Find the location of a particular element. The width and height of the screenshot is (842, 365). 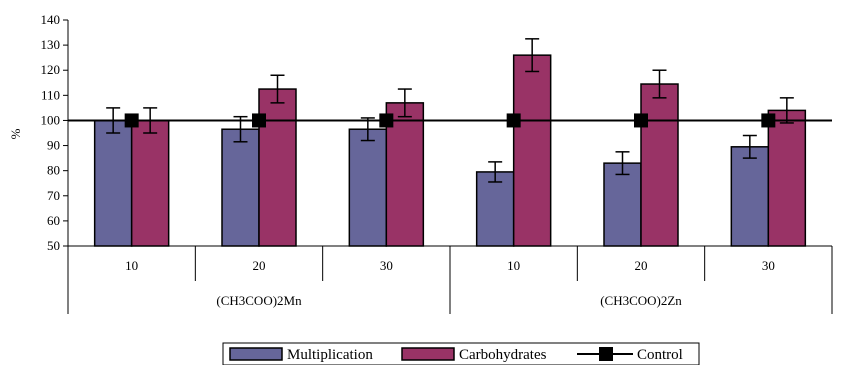

legend-label-multiplication: Multiplication is located at coordinates (330, 355).